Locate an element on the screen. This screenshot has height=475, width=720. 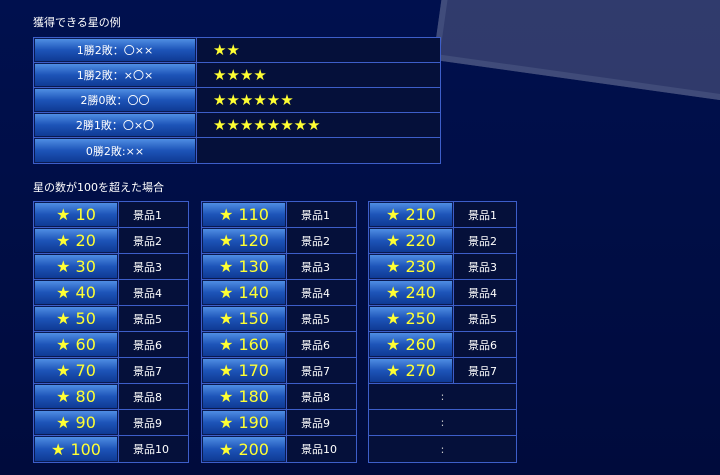
prize-row: ★ 20 景品2 is located at coordinates (111, 241).